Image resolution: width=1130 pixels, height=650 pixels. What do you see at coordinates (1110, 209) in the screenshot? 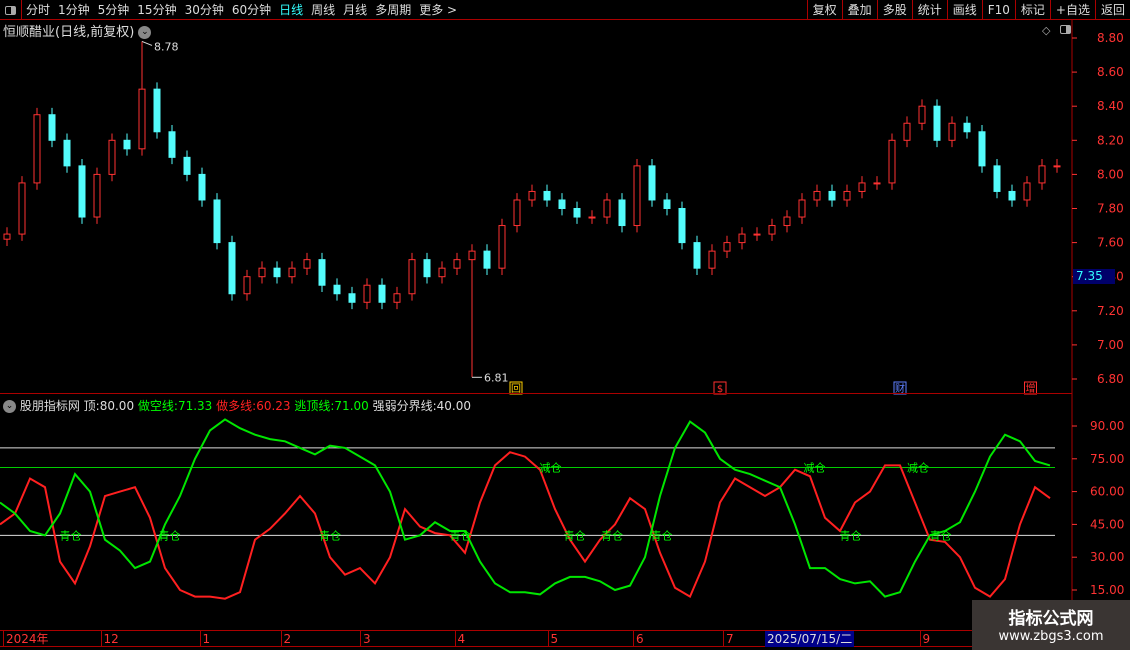
I see `price-tick-label: 7.80` at bounding box center [1110, 209].